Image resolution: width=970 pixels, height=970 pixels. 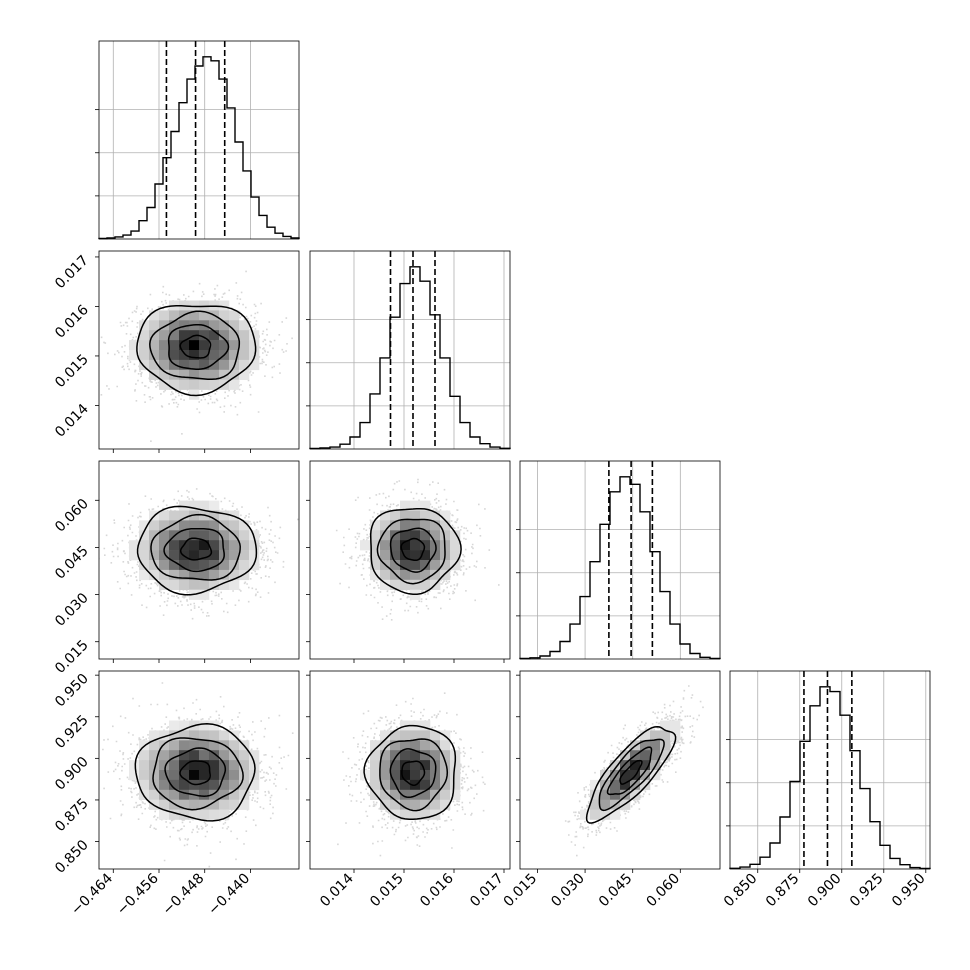 What do you see at coordinates (72, 371) in the screenshot?
I see `y-tick-label: 0.015` at bounding box center [72, 371].